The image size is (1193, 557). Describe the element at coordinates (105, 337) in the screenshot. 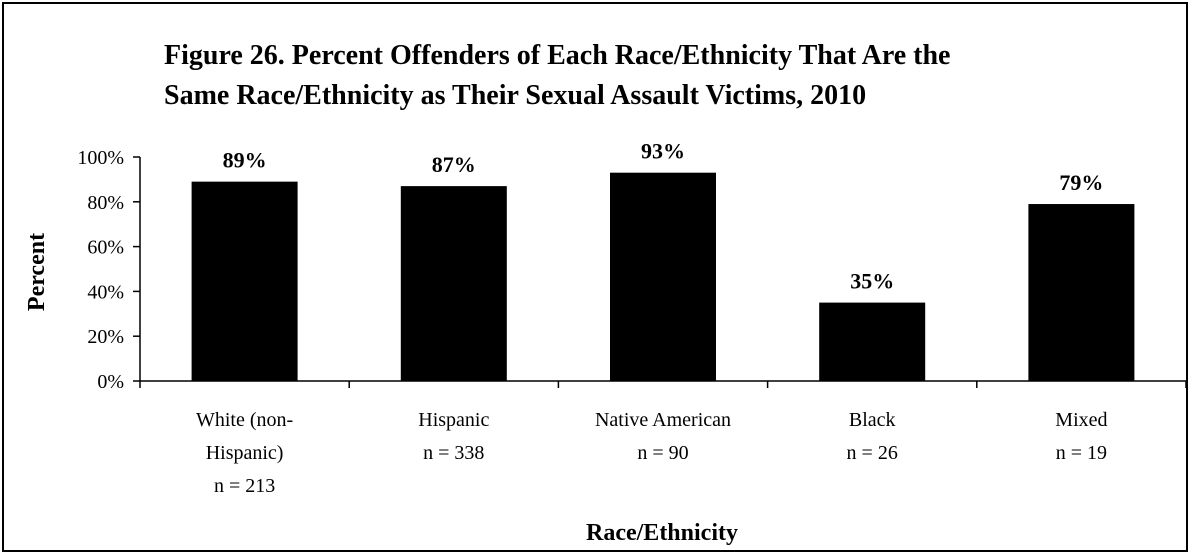

I see `y-tick-label: 20%` at that location.